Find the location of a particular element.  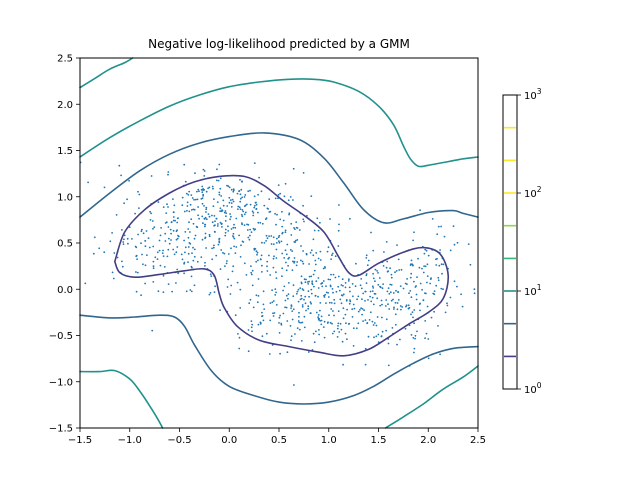

y-tick-label: −1.0 is located at coordinates (61, 382).